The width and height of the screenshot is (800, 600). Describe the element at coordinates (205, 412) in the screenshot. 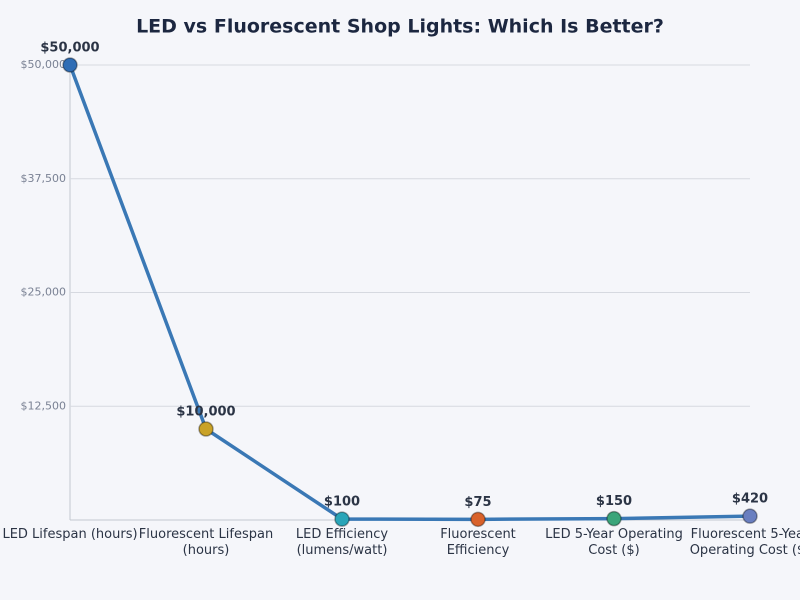

I see `data-label: $10,000` at that location.